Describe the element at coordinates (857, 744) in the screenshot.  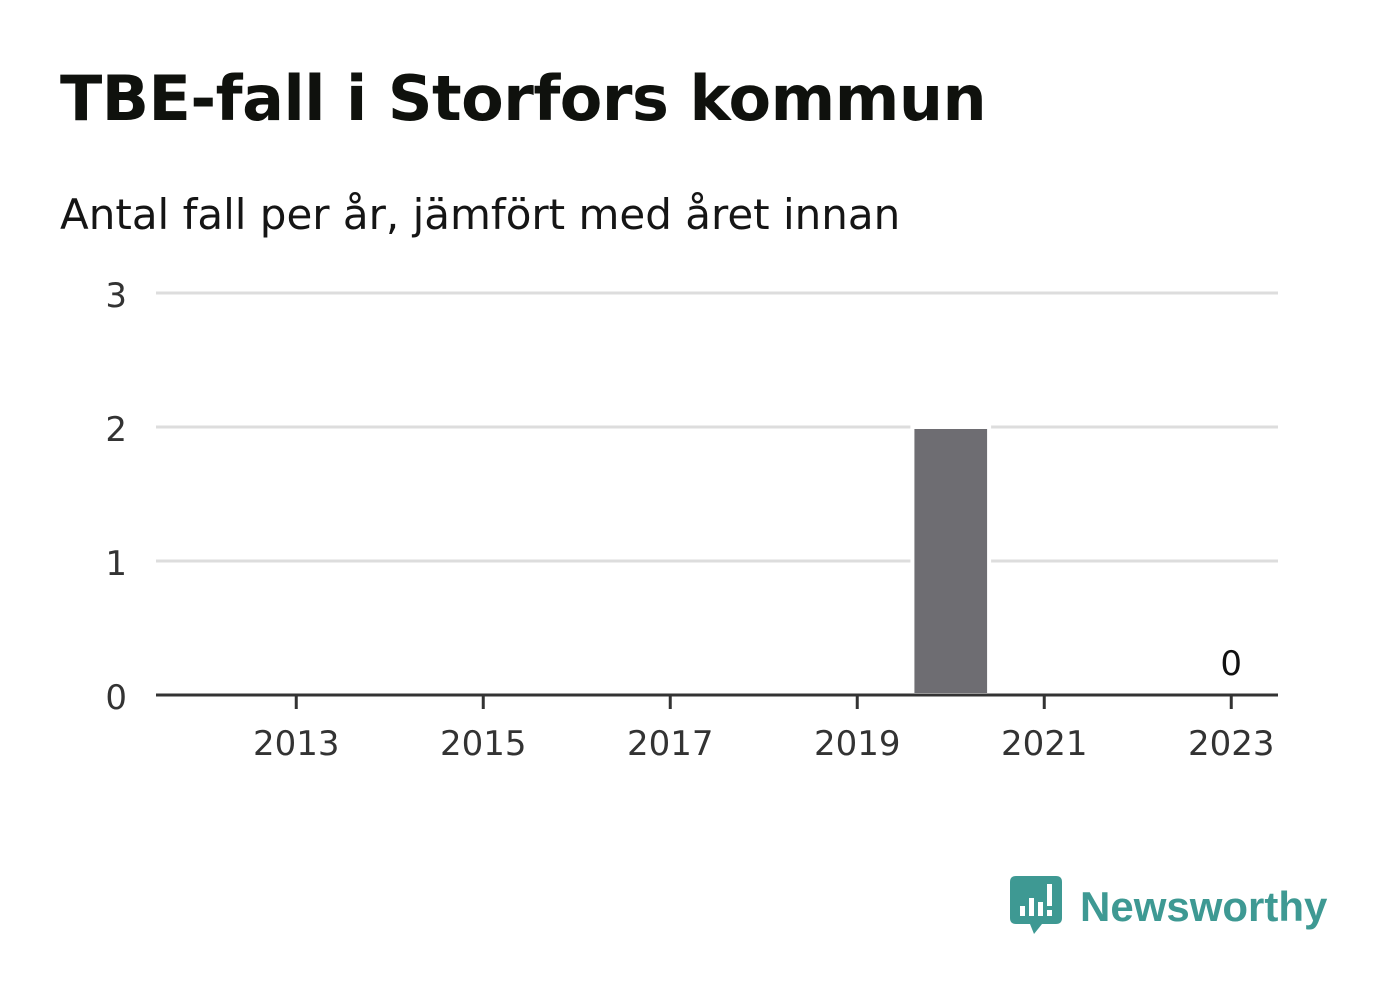
I see `x-tick-label-2019: 2019` at that location.